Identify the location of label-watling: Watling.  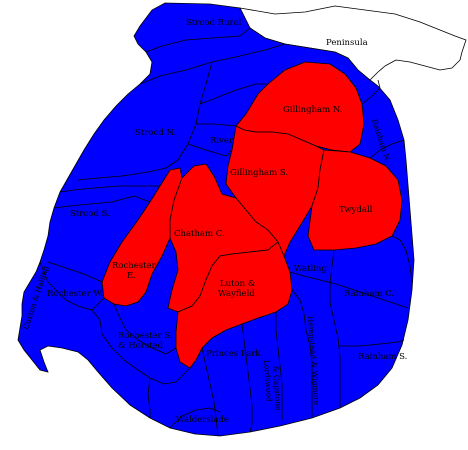
(310, 269).